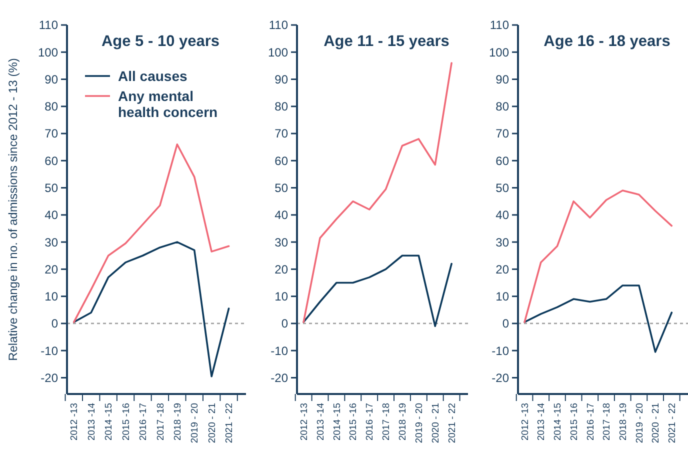 Image resolution: width=688 pixels, height=457 pixels. I want to click on y-axis-title: Relative change in no. of admissions since 2012 - 13 (%), so click(13, 209).